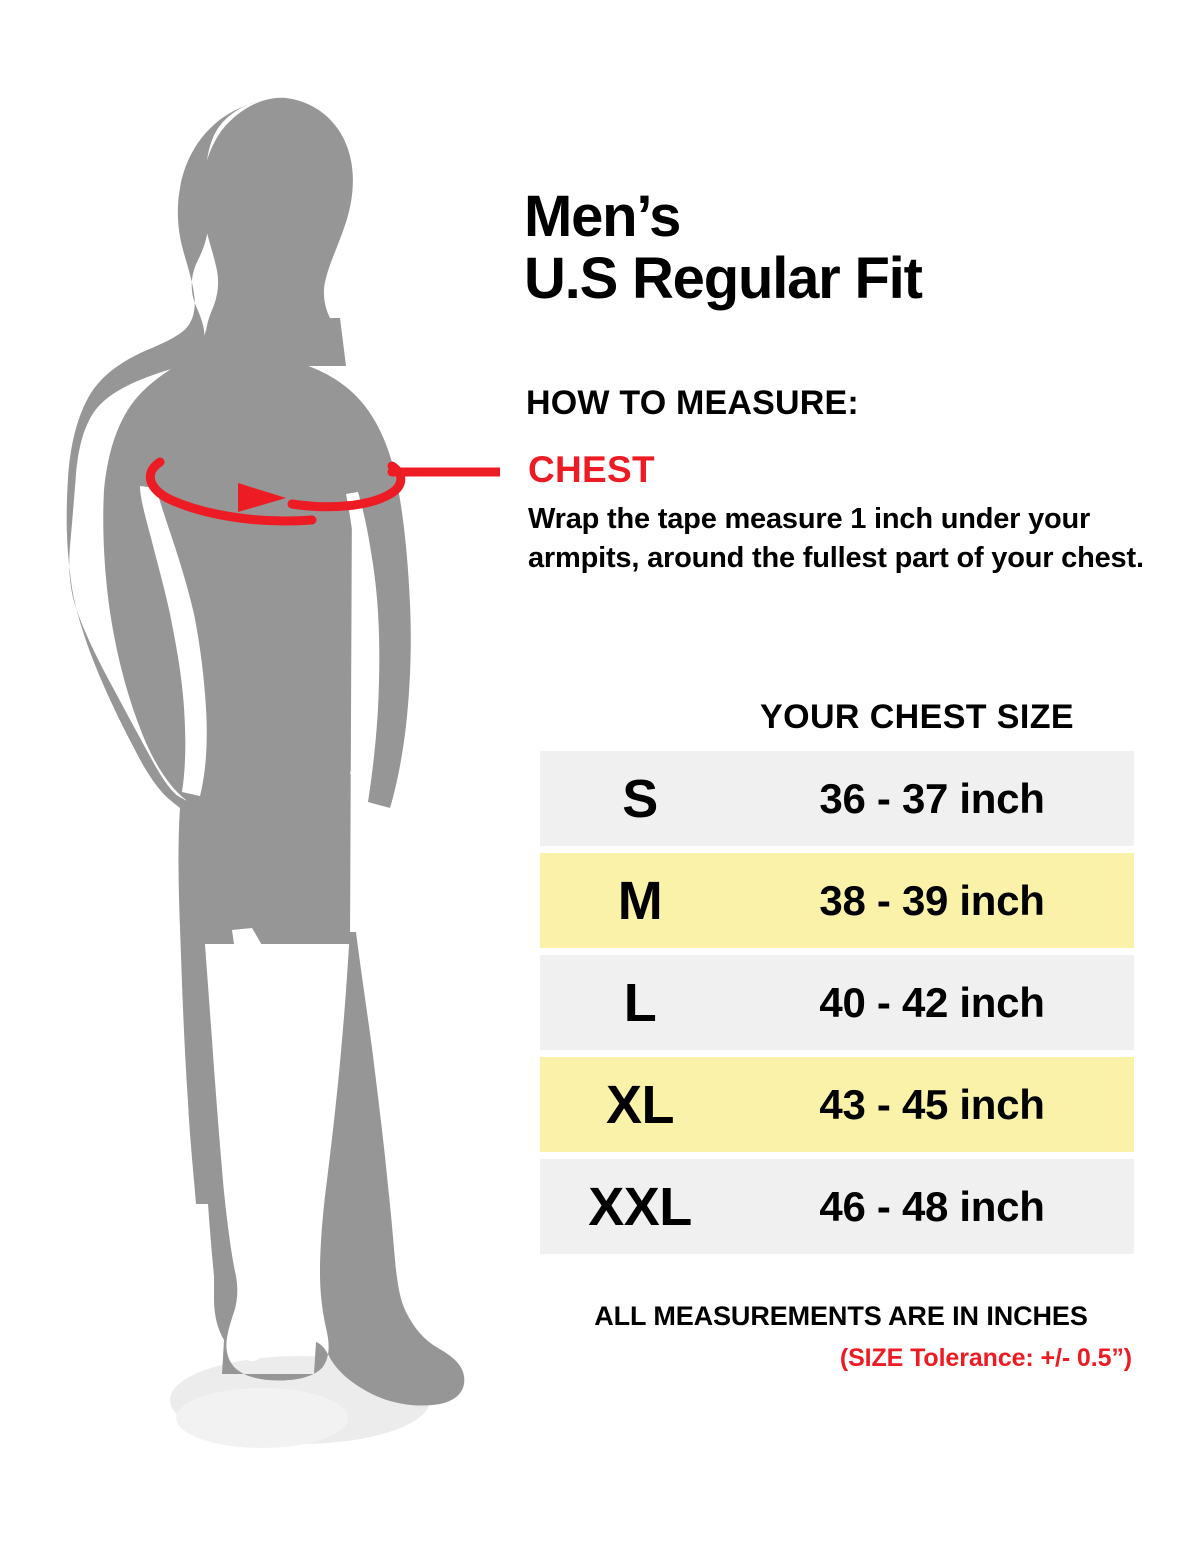  Describe the element at coordinates (274, 342) in the screenshot. I see `silhouette-neck` at that location.